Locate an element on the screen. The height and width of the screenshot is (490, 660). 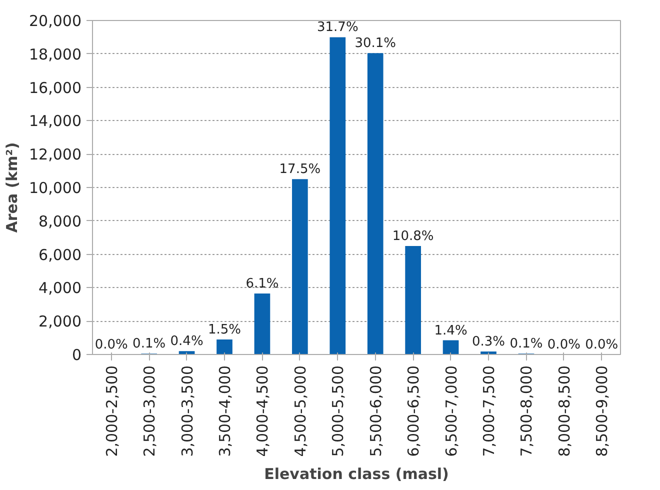
y-tick-label: 18,000 is located at coordinates (55, 54).